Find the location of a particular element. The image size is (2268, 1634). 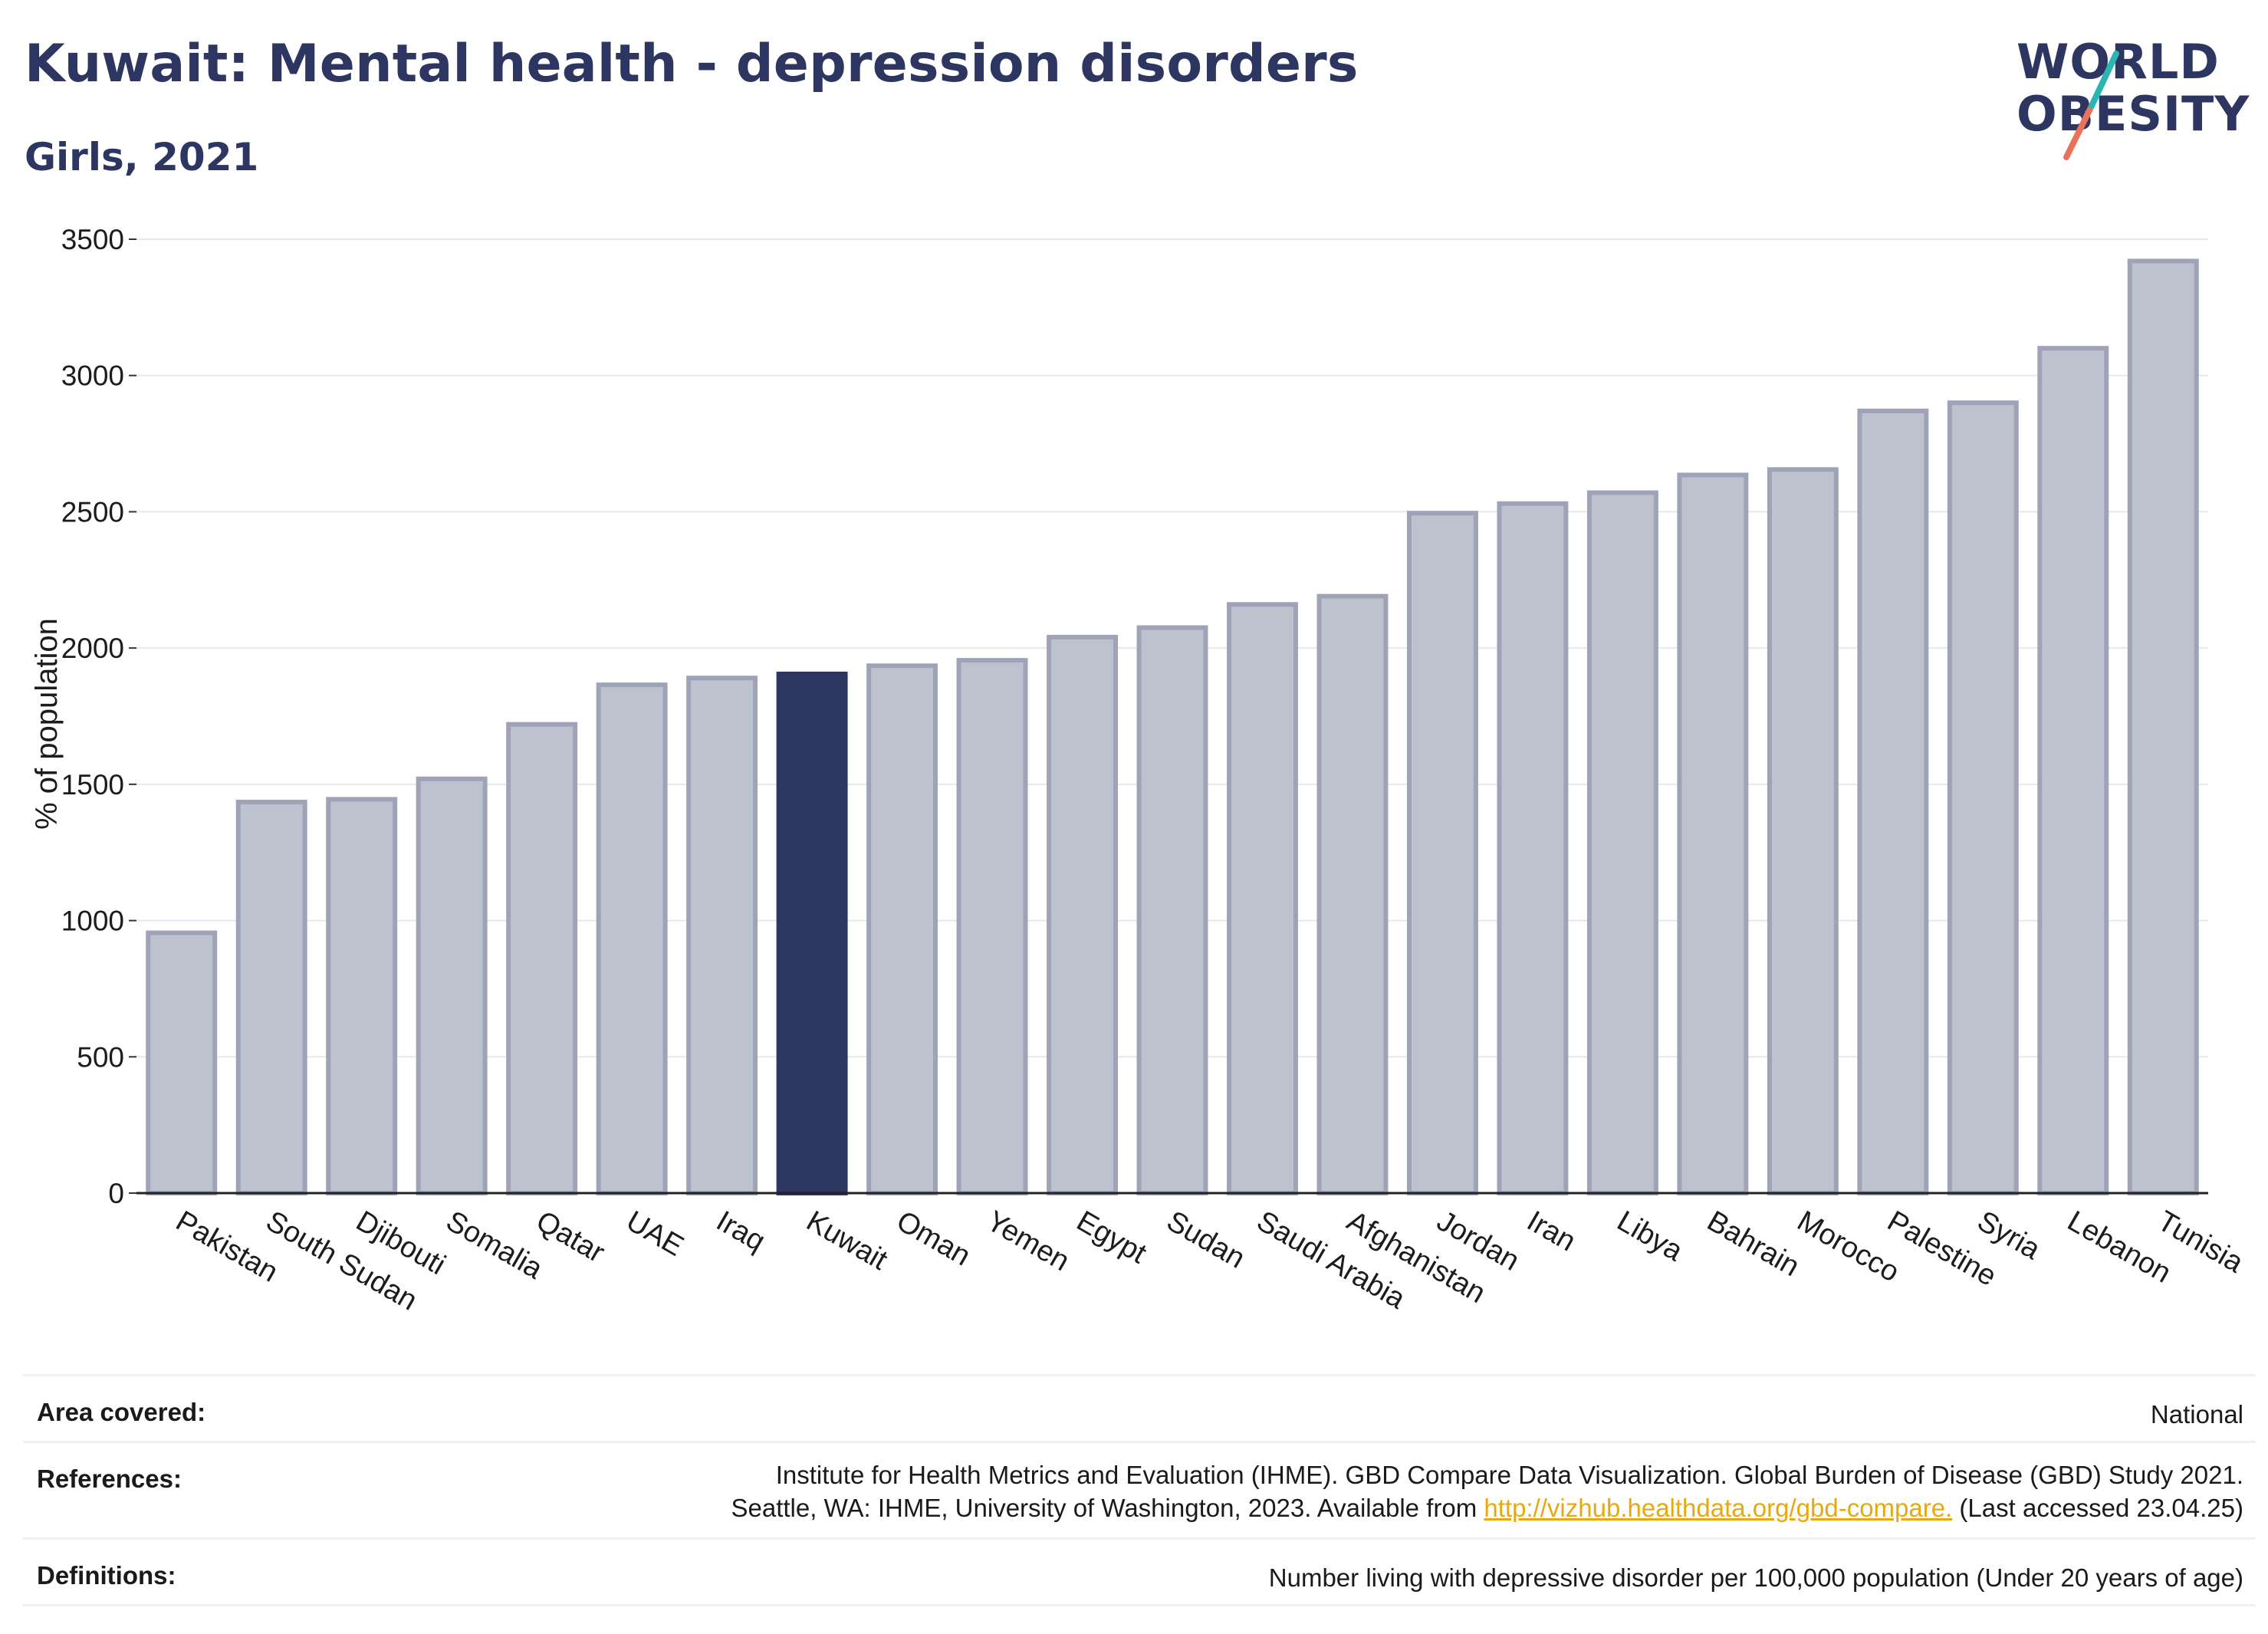

x-tick-label: Bahrain is located at coordinates (1752, 1244).